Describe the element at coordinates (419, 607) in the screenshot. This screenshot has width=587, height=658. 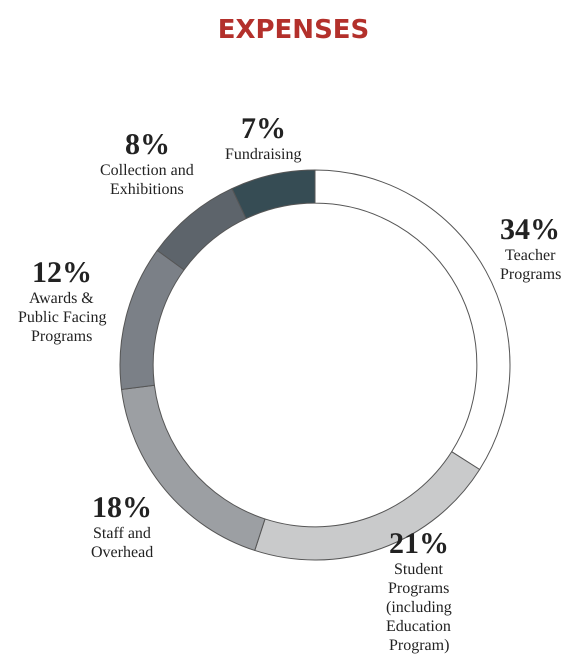
I see `slice-label: Student Programs (including Education Program)` at that location.